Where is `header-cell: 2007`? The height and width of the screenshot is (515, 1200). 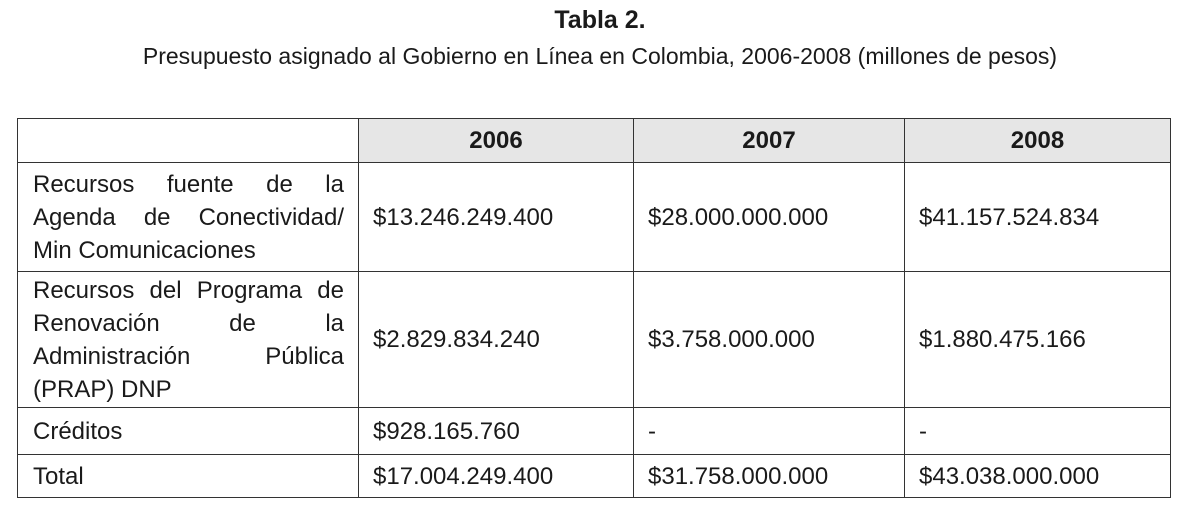
header-cell: 2007 is located at coordinates (769, 140).